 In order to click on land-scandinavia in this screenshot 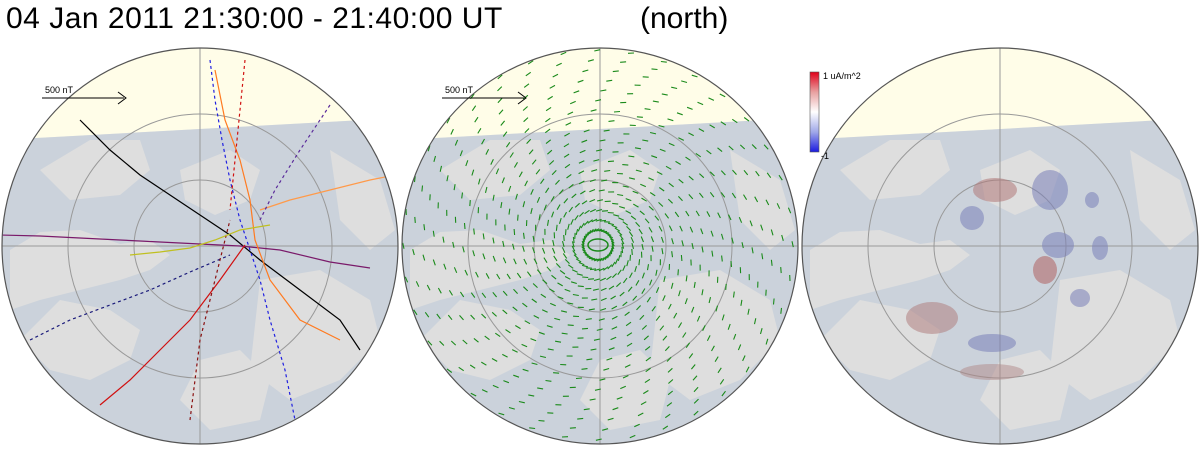, I will do `click(362, 200)`.